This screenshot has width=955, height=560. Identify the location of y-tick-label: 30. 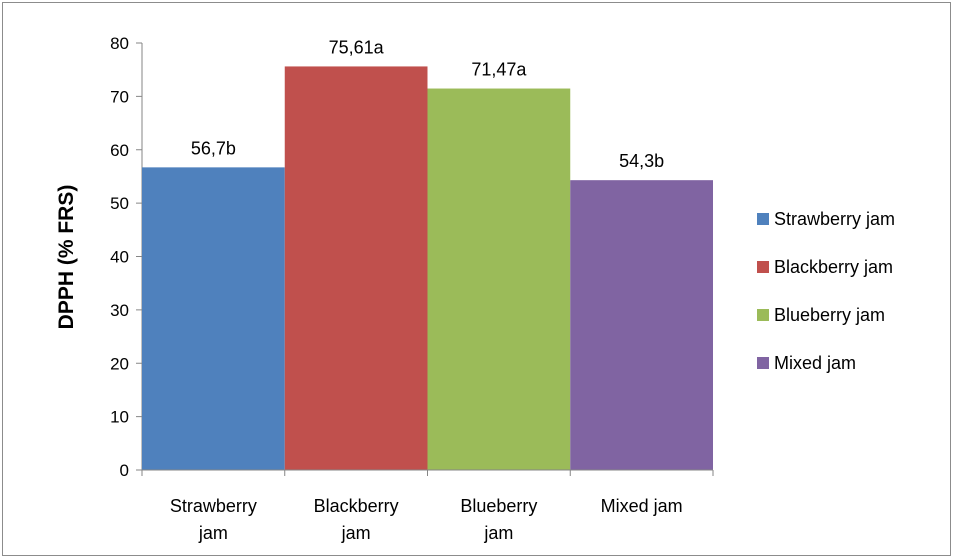
(119, 310).